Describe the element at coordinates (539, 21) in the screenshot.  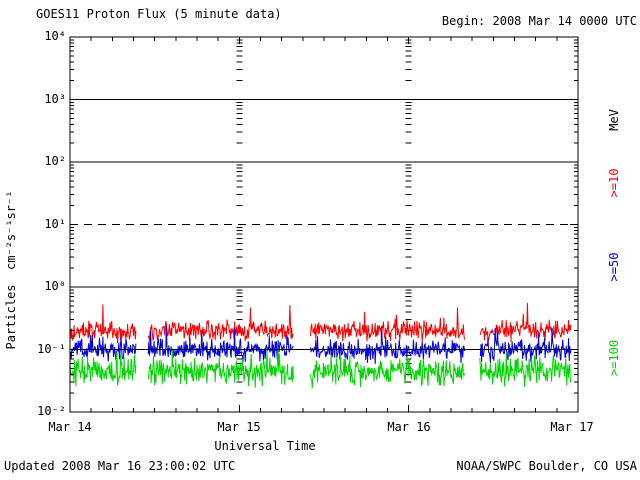
I see `begin-time-label: Begin: 2008 Mar 14 0000 UTC` at that location.